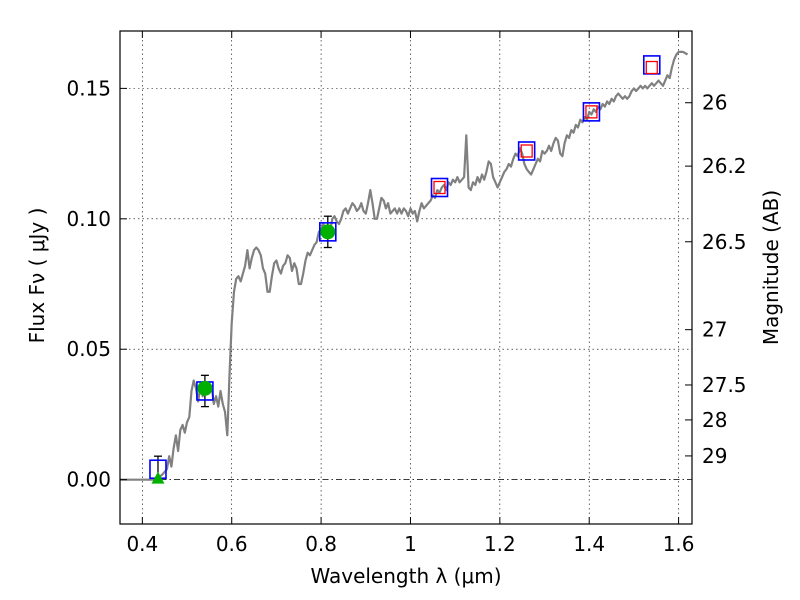 The image size is (800, 600). I want to click on x-tick-label: 0.8, so click(321, 544).